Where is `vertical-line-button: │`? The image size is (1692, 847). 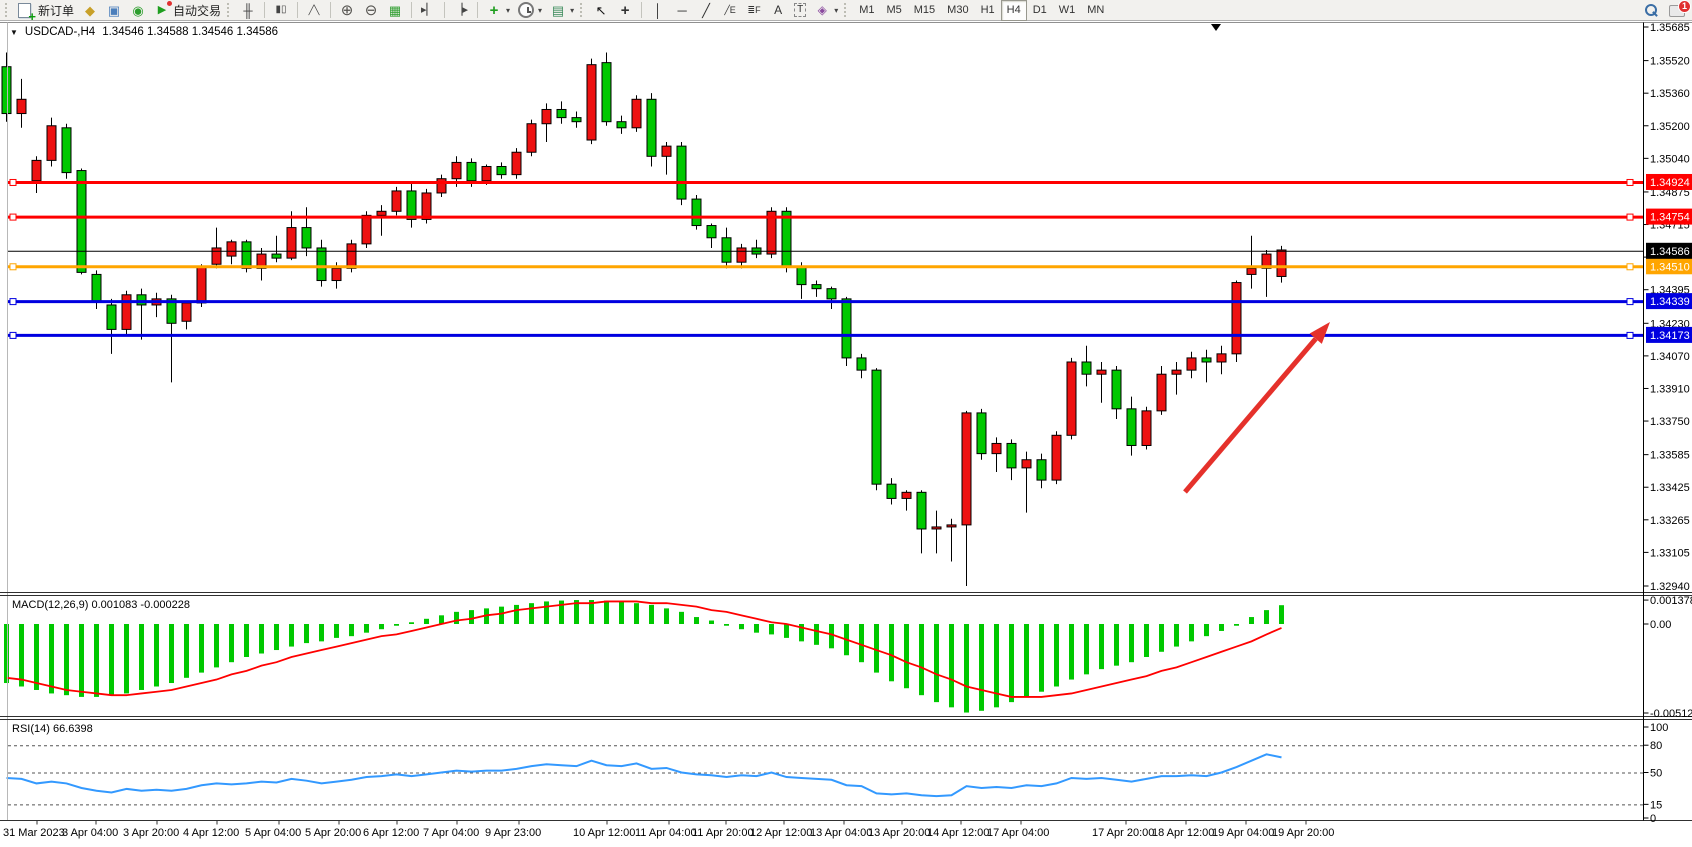
vertical-line-button: │ is located at coordinates (658, 10).